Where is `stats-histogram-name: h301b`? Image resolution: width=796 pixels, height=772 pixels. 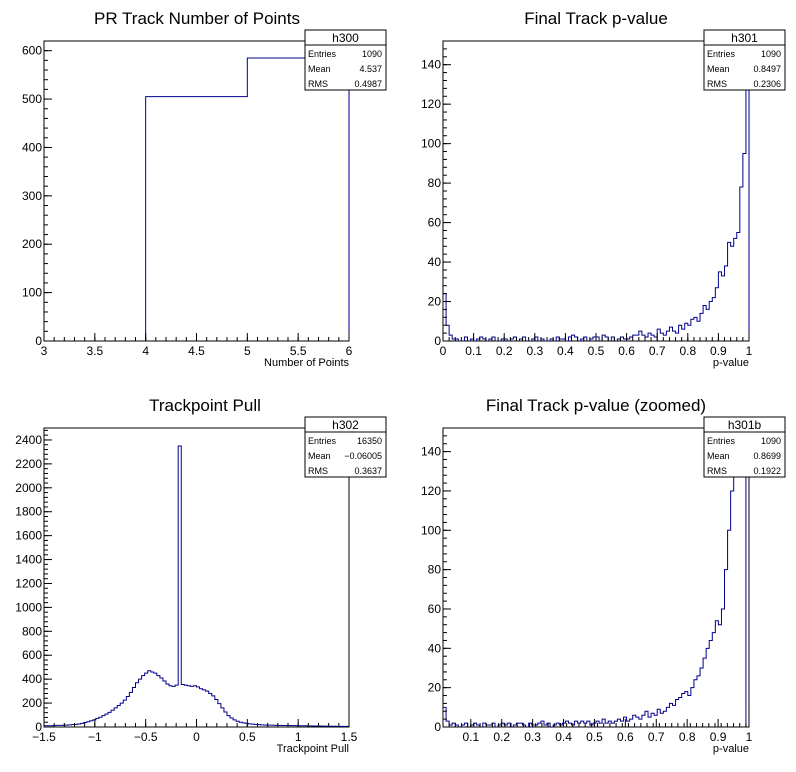 stats-histogram-name: h301b is located at coordinates (745, 425).